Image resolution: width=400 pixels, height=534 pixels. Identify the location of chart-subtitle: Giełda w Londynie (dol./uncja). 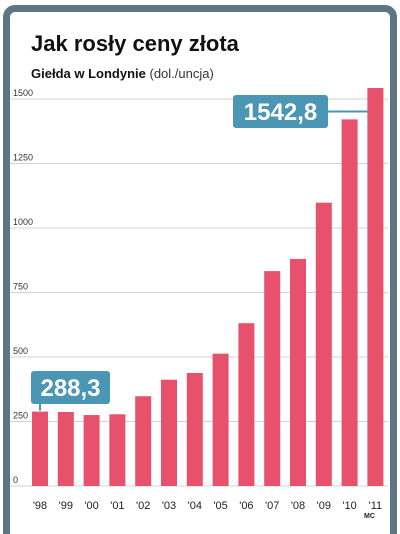
(122, 73).